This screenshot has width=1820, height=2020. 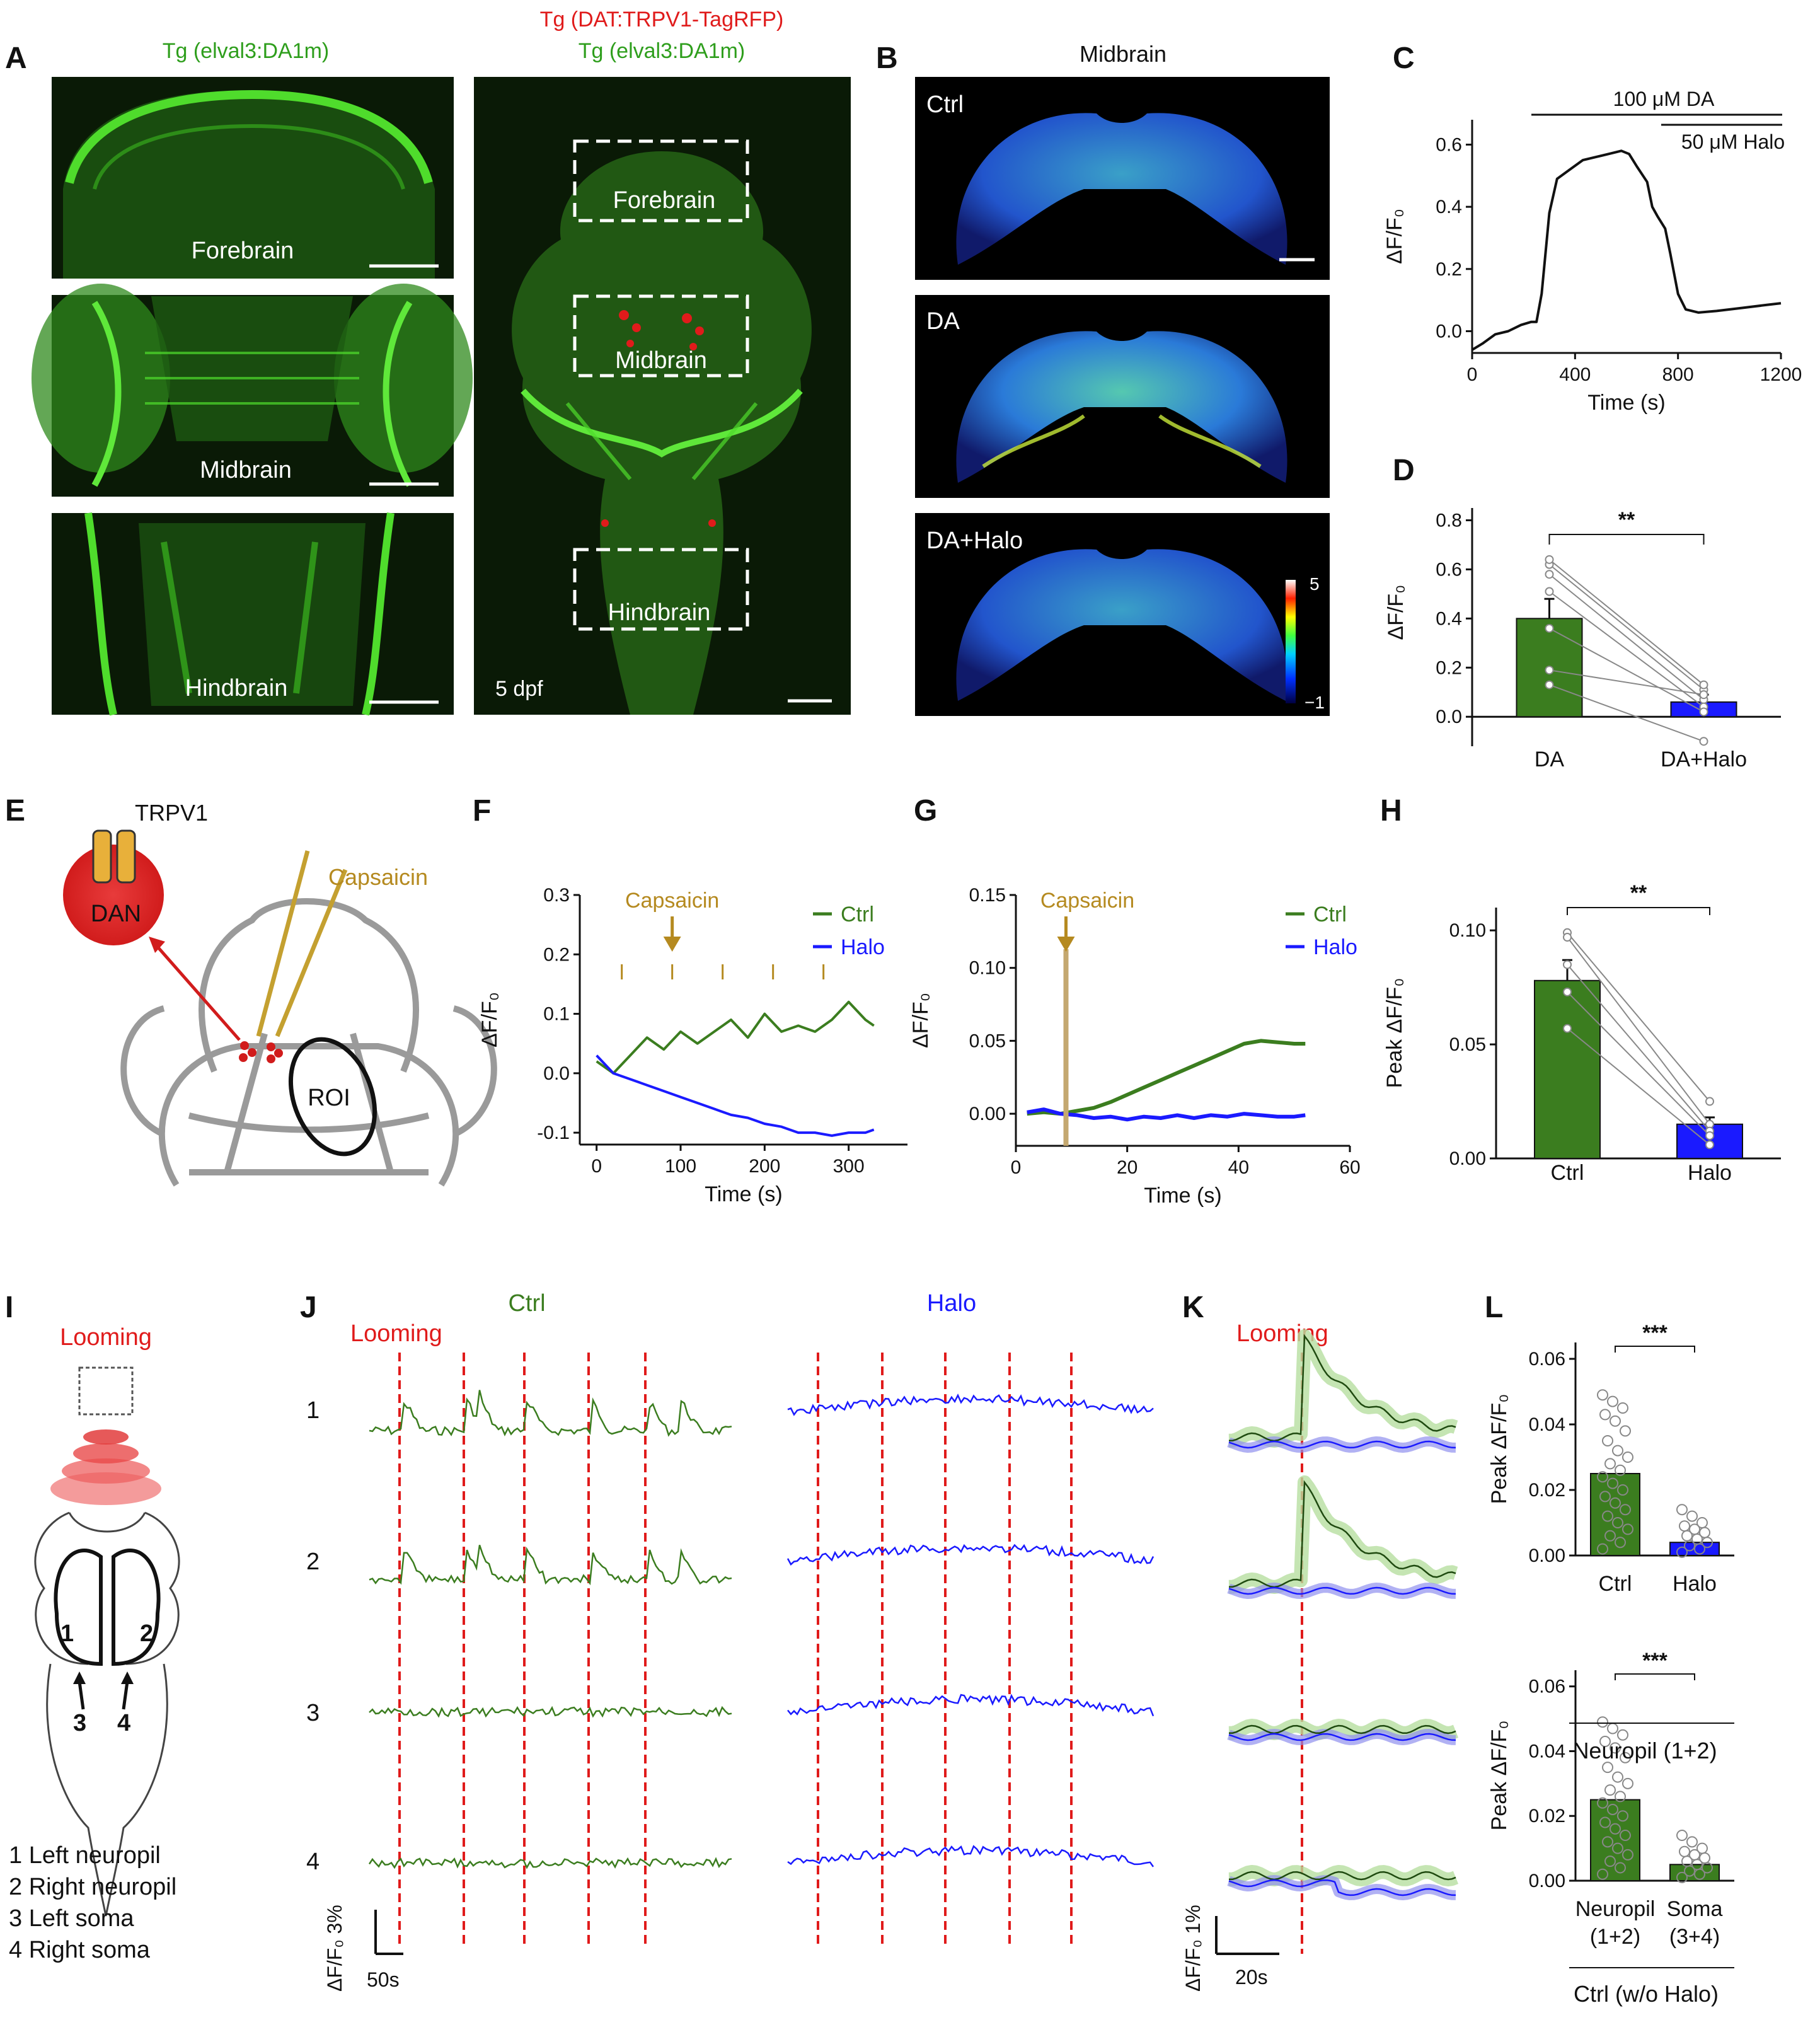 What do you see at coordinates (198, 992) in the screenshot?
I see `e-arrow` at bounding box center [198, 992].